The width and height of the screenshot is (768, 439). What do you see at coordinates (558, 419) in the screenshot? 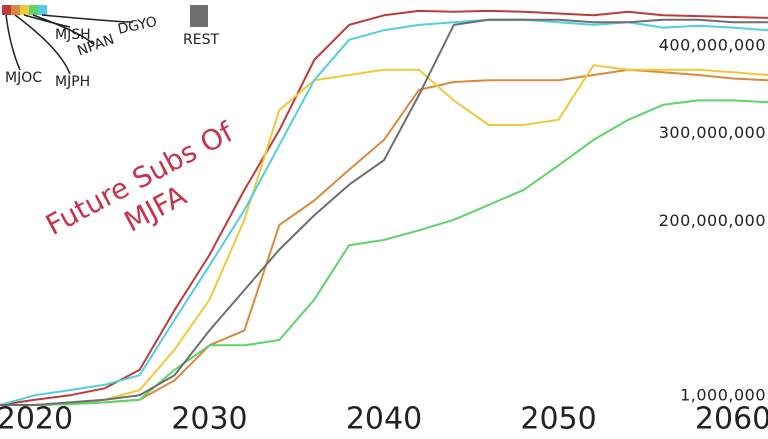
I see `x-tick-label: 2050` at bounding box center [558, 419].